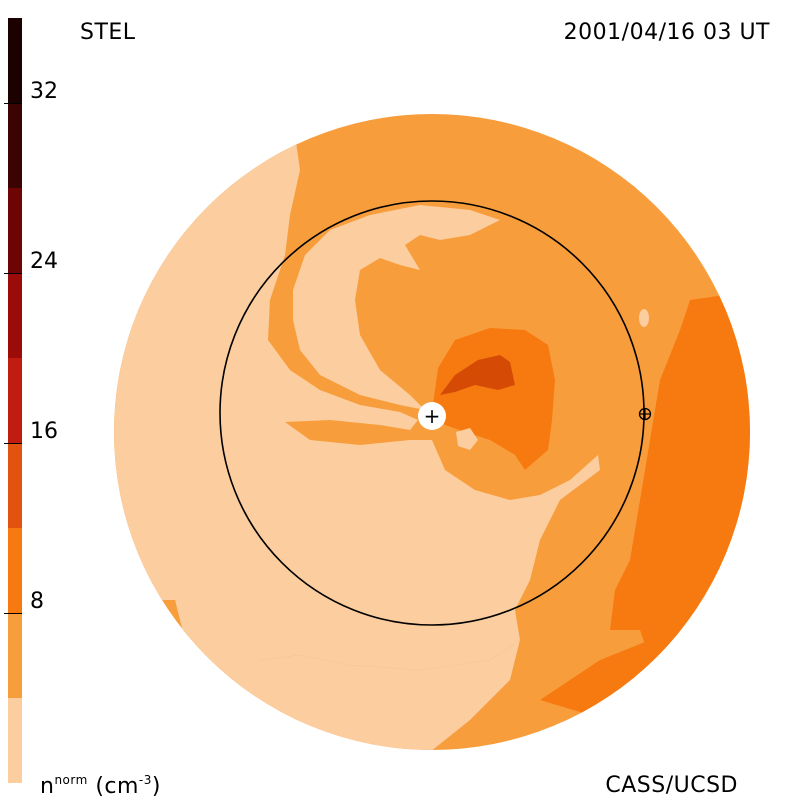 This screenshot has height=800, width=800. I want to click on colorbar-tick-label: 8, so click(37, 601).